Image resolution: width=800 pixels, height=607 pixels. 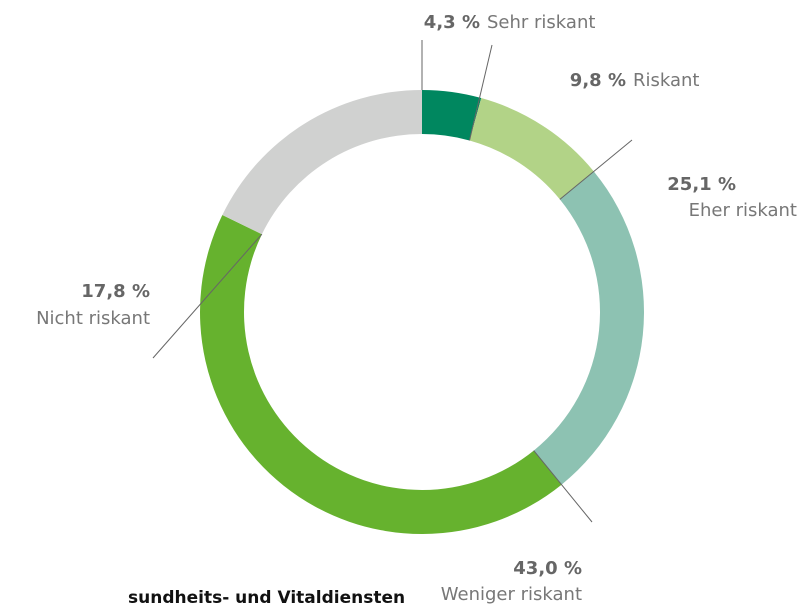 I want to click on caption: sundheits- und Vitaldiensten, so click(x=266, y=597).